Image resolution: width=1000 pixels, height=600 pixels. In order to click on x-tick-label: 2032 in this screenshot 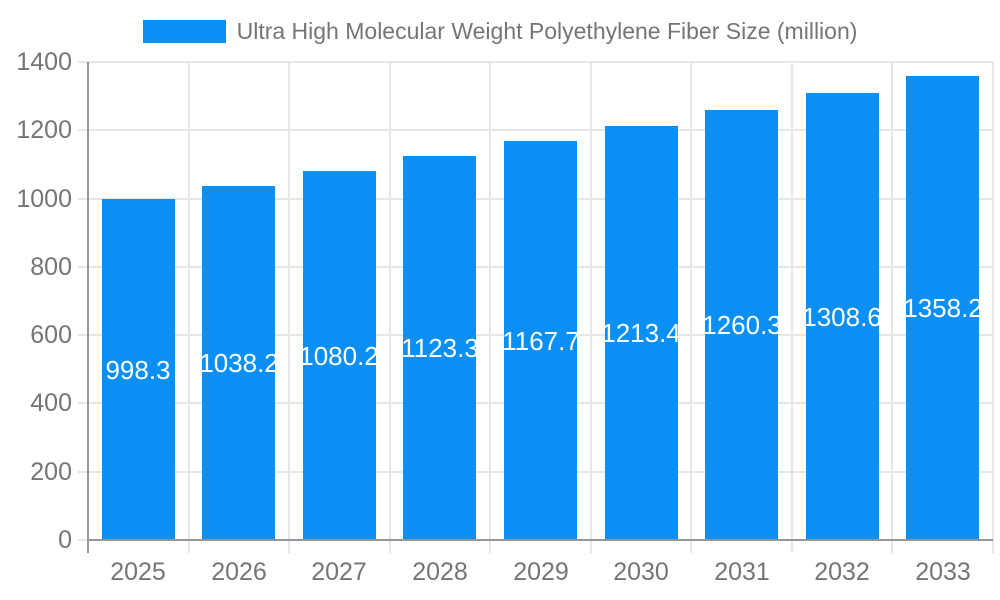, I will do `click(842, 572)`.